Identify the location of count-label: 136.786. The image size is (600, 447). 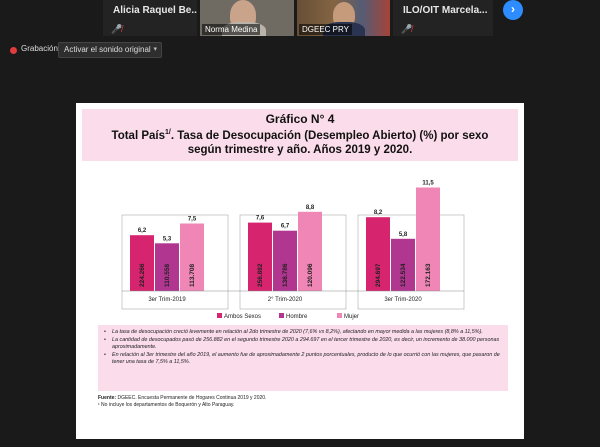
(285, 275).